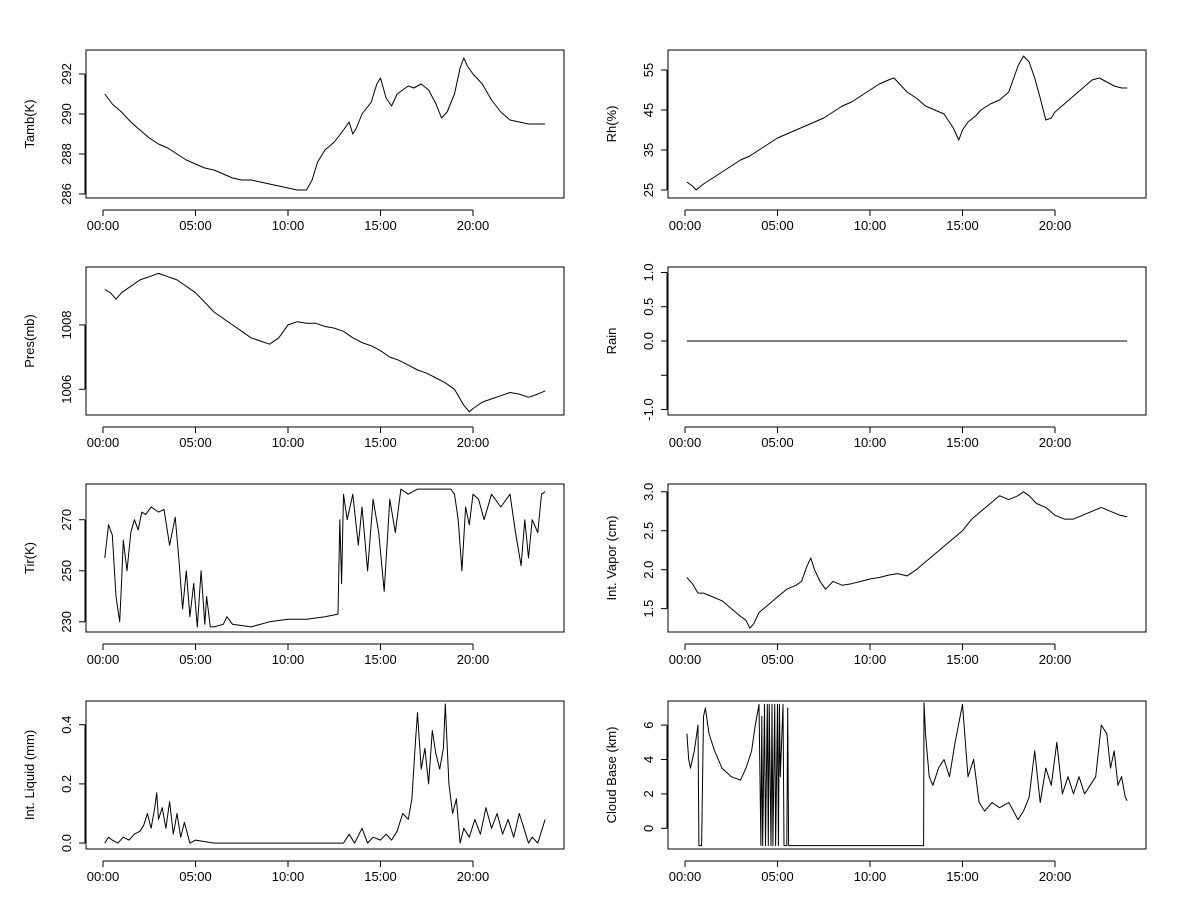 This screenshot has height=900, width=1200. What do you see at coordinates (29, 340) in the screenshot?
I see `y-axis-title: Pres(mb)` at bounding box center [29, 340].